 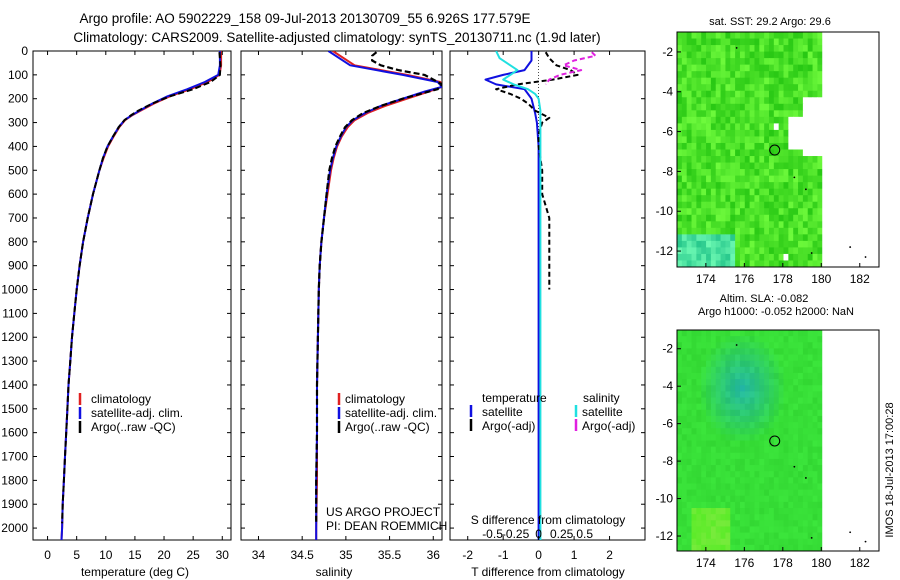 What do you see at coordinates (538, 534) in the screenshot?
I see `s-tick-label: 0` at bounding box center [538, 534].